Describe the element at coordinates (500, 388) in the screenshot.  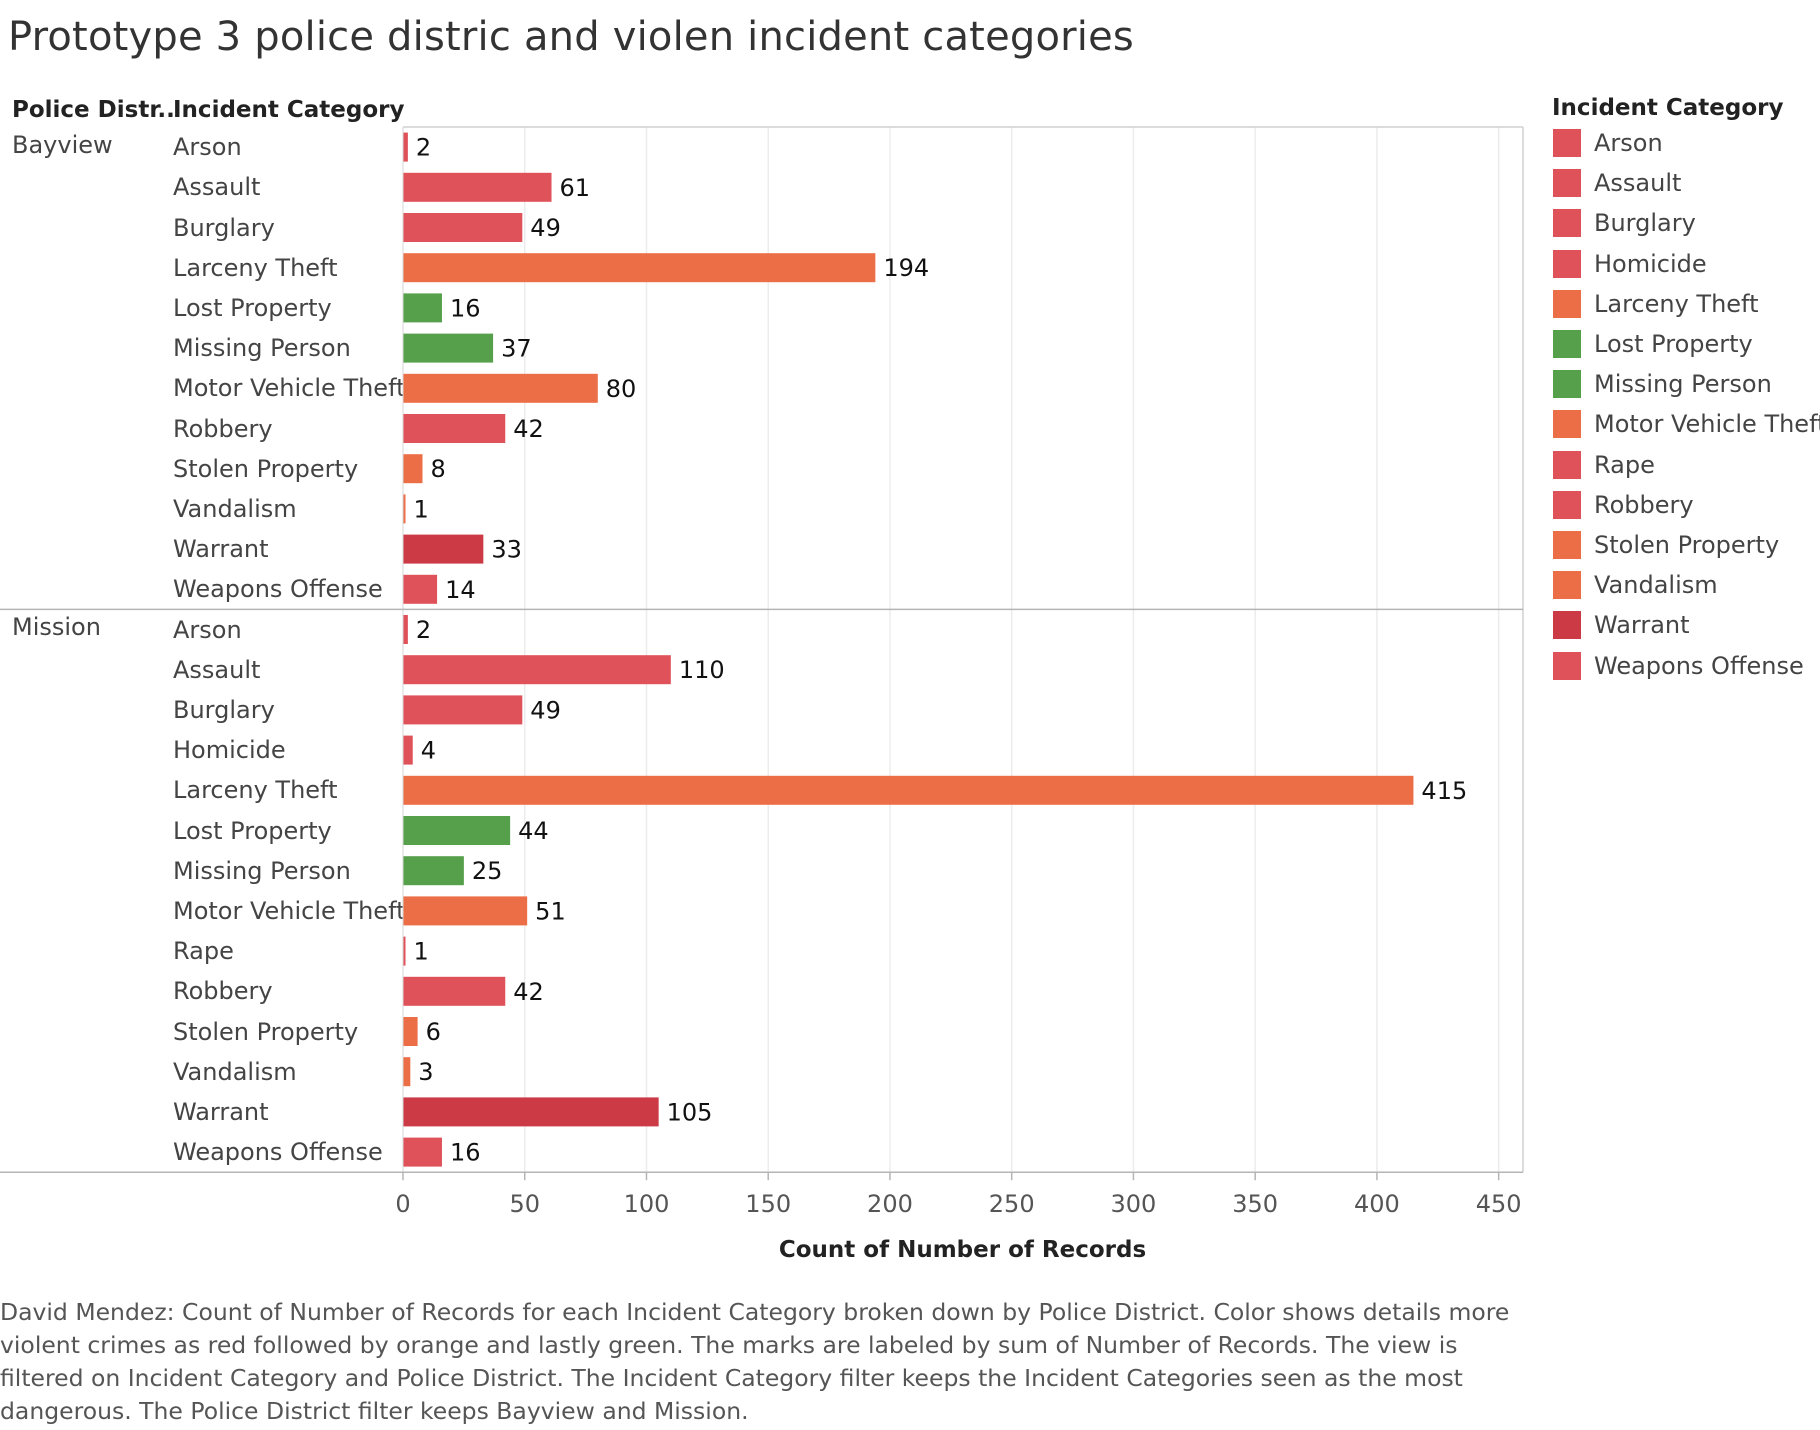
I see `bar-bayview-motor-vehicle-theft` at that location.